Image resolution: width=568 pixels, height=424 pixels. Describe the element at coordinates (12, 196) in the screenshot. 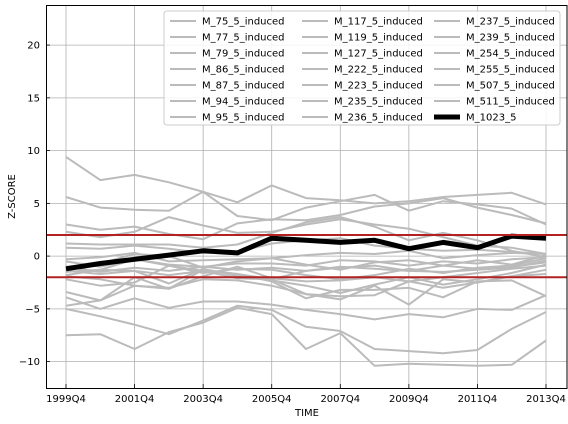

I see `y-axis-label: Z-SCORE` at that location.